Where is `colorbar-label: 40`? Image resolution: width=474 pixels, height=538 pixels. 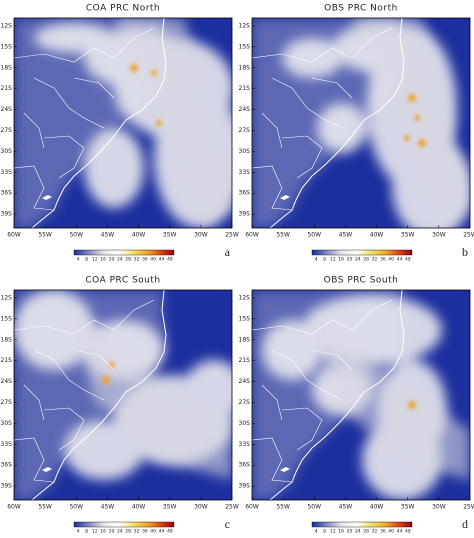
colorbar-label: 40 is located at coordinates (153, 260).